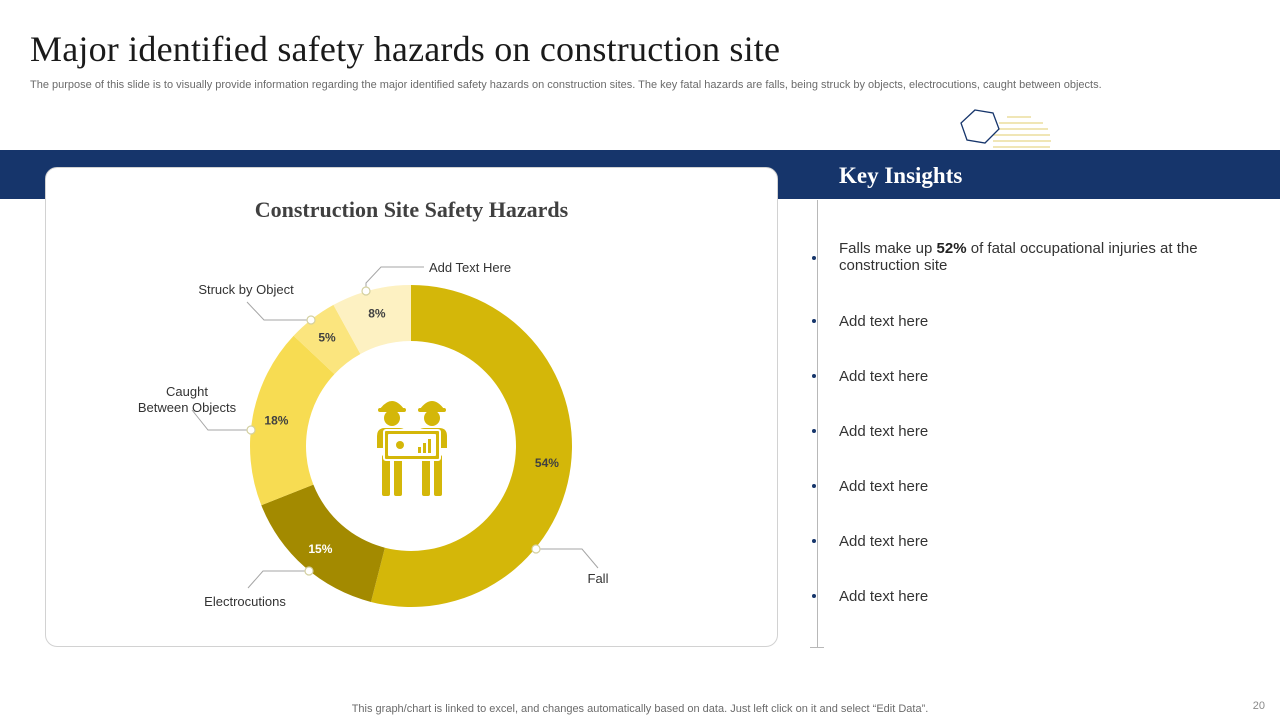 Image resolution: width=1280 pixels, height=720 pixels. What do you see at coordinates (320, 549) in the screenshot?
I see `slice-value-label: 15%` at bounding box center [320, 549].